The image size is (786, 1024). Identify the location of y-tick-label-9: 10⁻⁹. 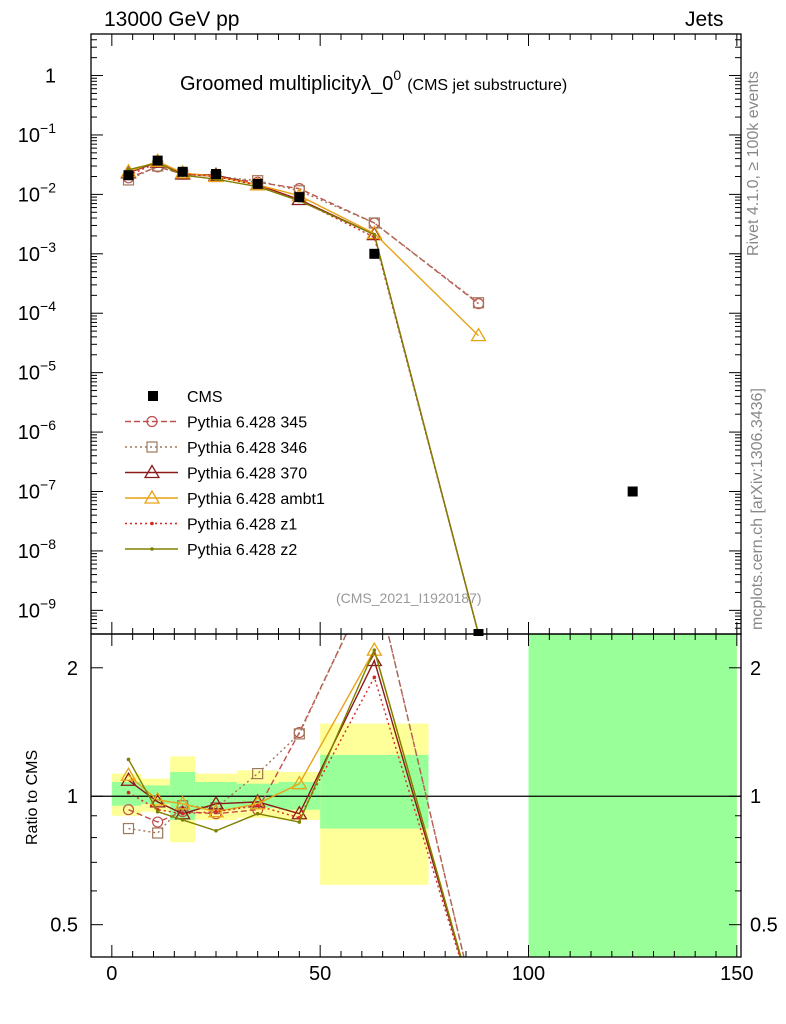
(37, 608).